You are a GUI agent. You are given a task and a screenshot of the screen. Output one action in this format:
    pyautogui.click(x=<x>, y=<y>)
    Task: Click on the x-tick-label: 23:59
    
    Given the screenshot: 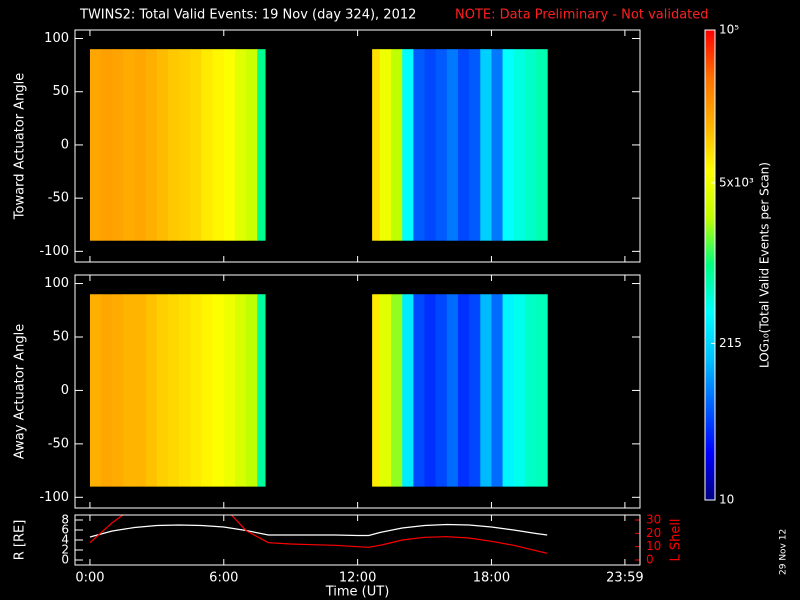 What is the action you would take?
    pyautogui.click(x=624, y=578)
    